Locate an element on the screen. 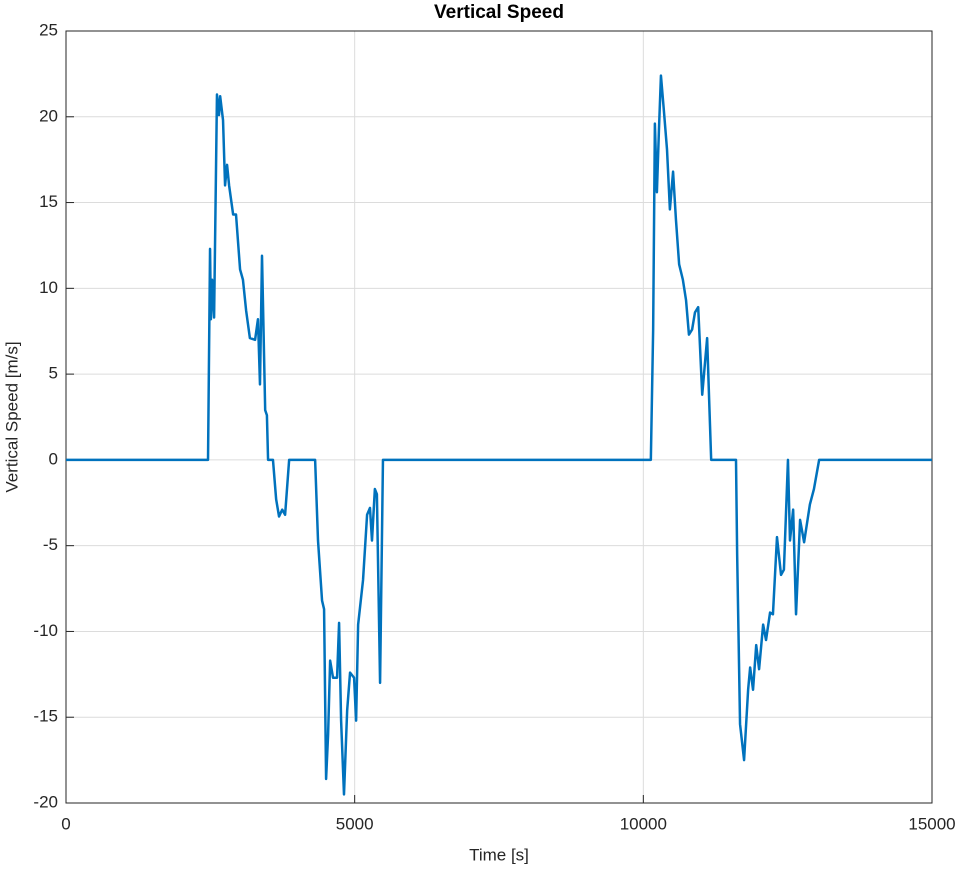  y-tick-label: 0 is located at coordinates (53, 458).